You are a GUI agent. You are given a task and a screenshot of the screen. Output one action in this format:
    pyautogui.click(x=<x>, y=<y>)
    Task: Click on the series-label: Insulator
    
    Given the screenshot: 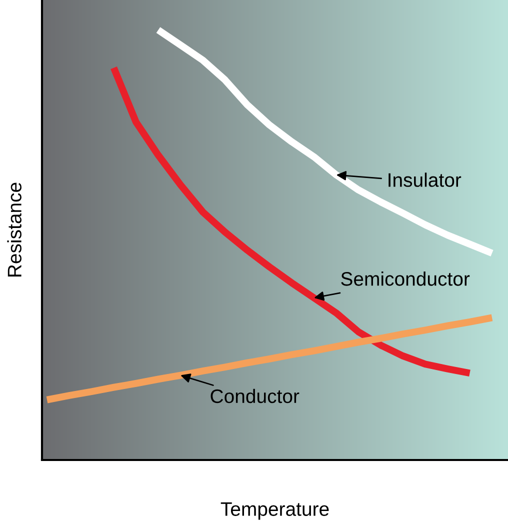 What is the action you would take?
    pyautogui.click(x=425, y=179)
    